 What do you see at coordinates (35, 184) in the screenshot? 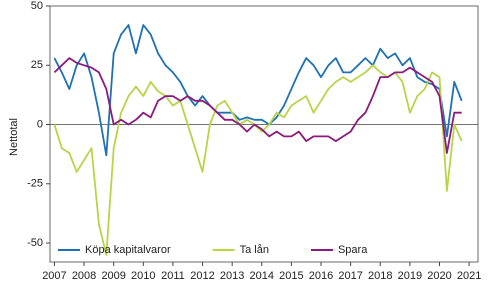
I see `y-tick-label: -25` at bounding box center [35, 184].